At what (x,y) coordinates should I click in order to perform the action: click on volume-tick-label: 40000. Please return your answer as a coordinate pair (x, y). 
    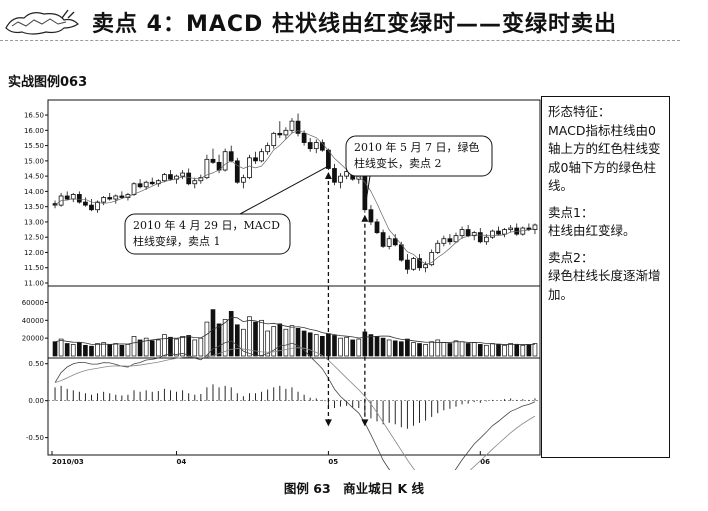
    Looking at the image, I should click on (33, 321).